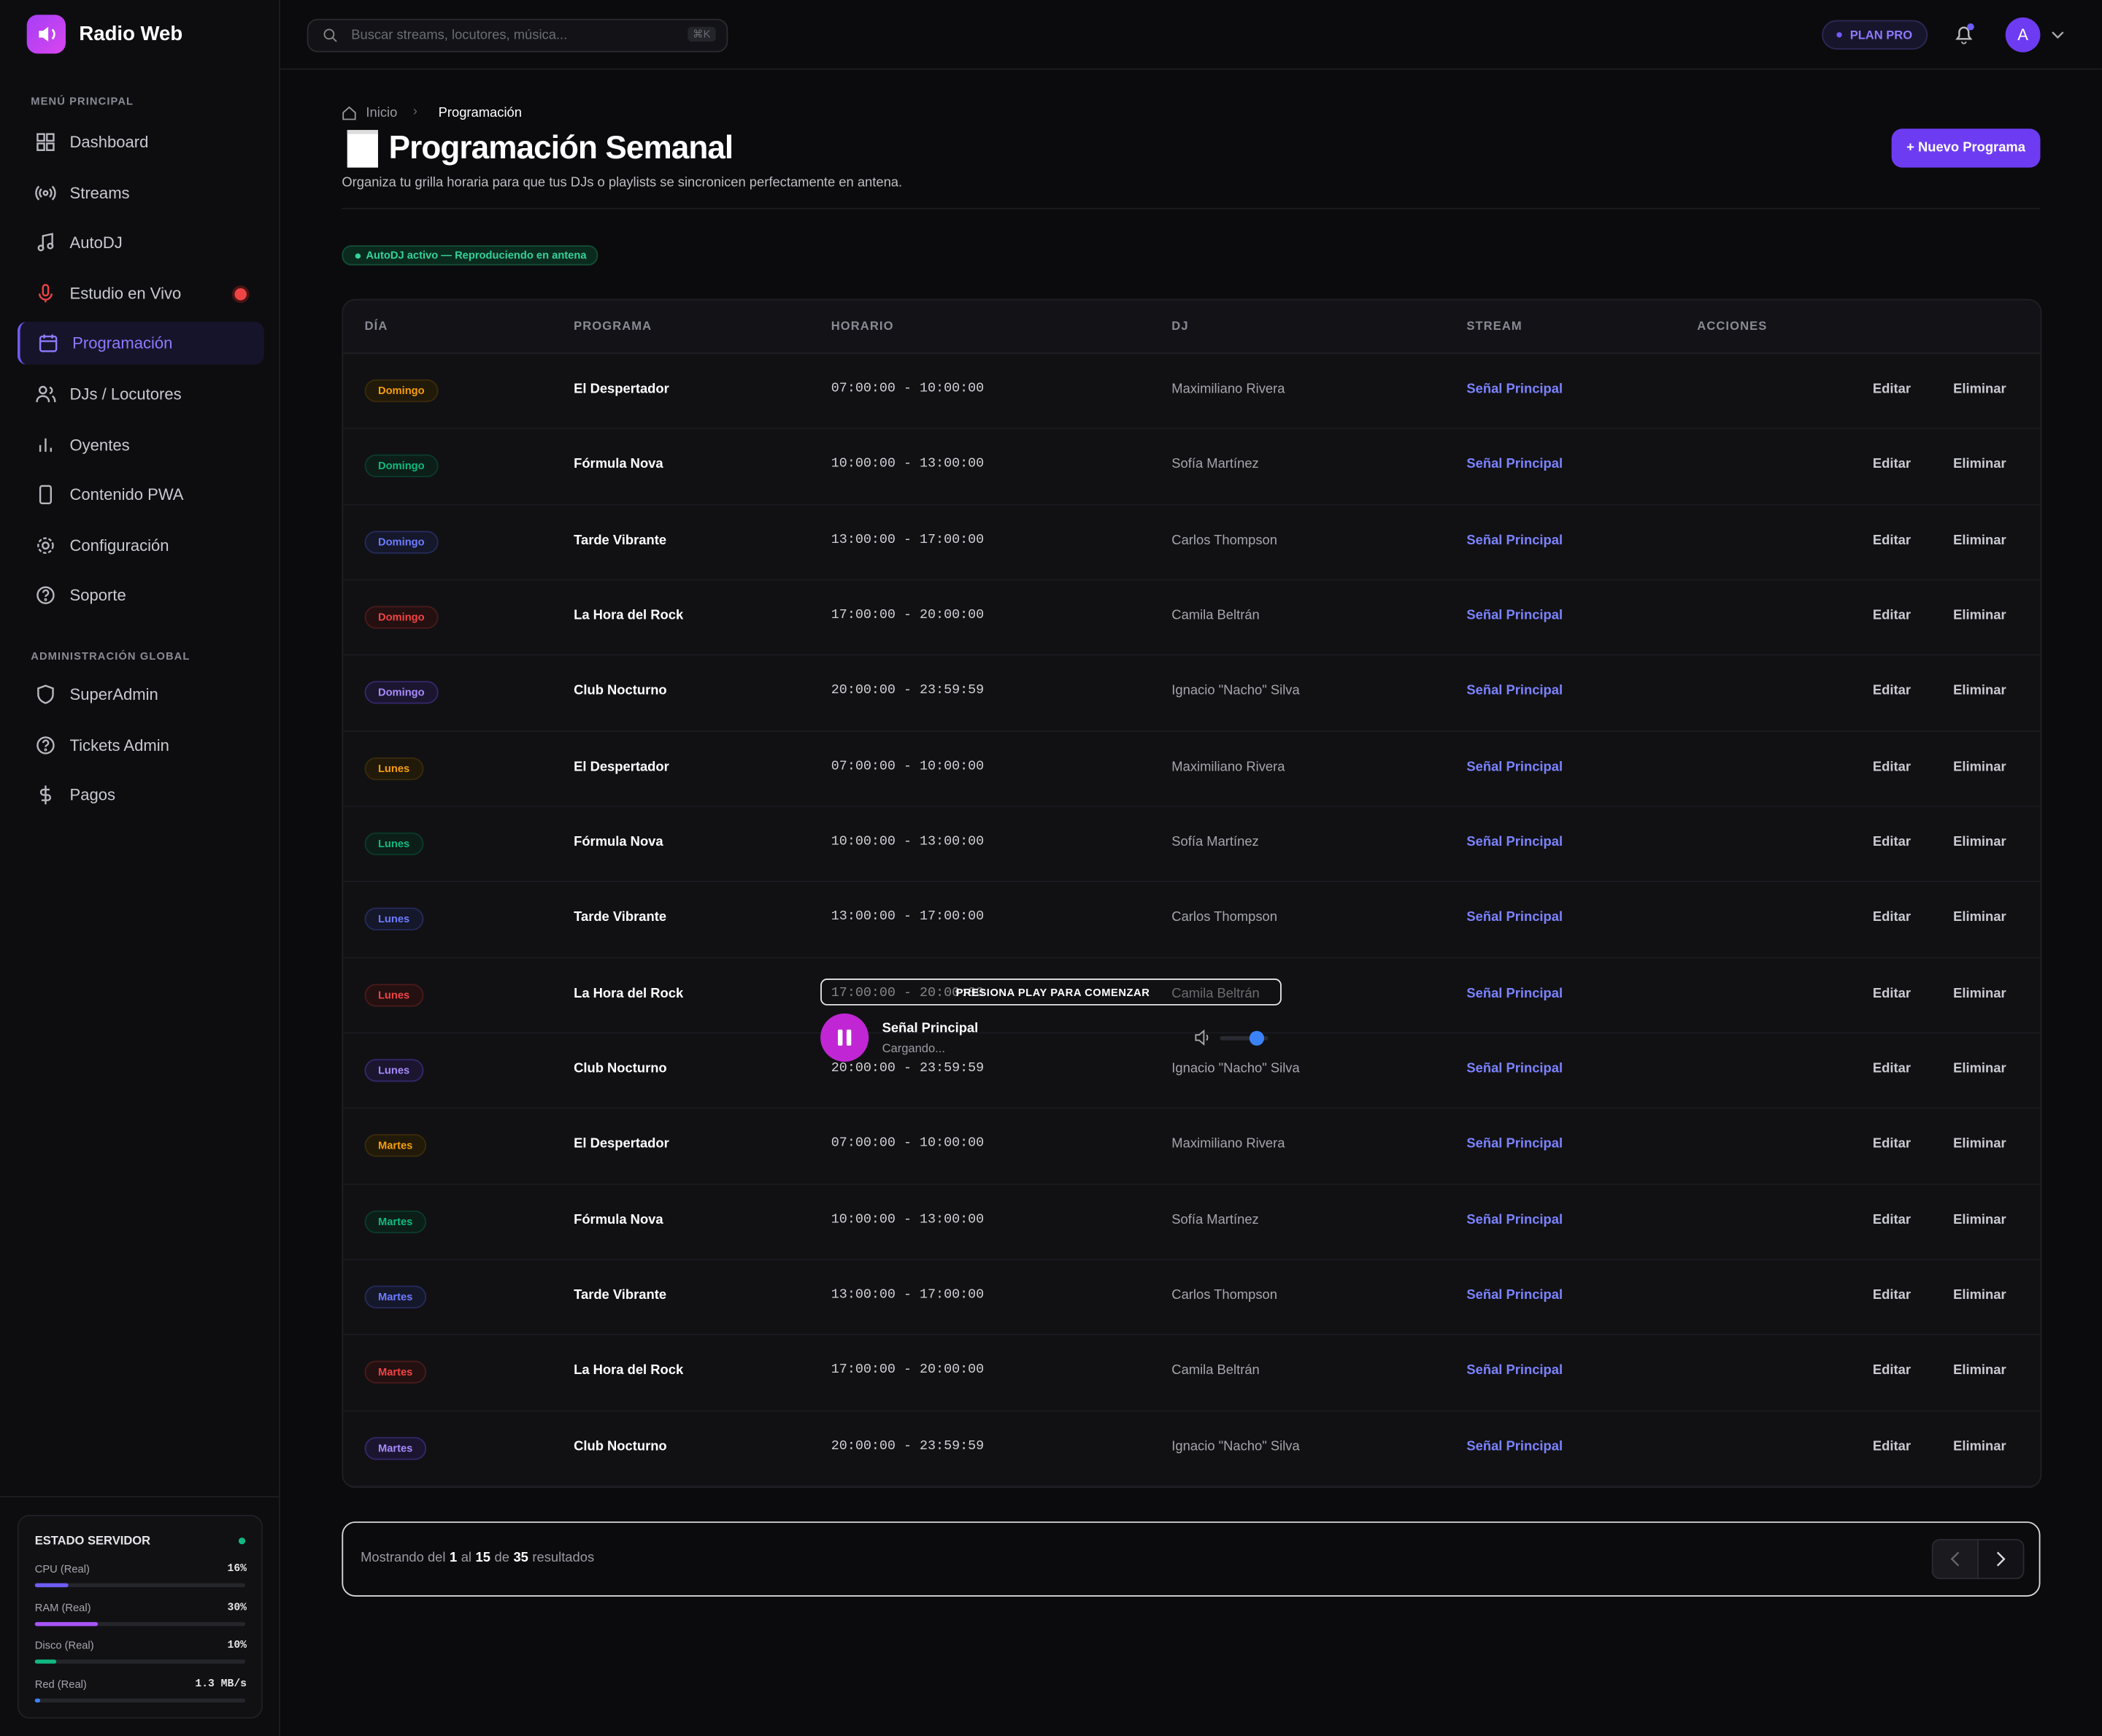 The height and width of the screenshot is (1736, 2102). I want to click on dj-name: Maximiliano Rivera, so click(1228, 767).